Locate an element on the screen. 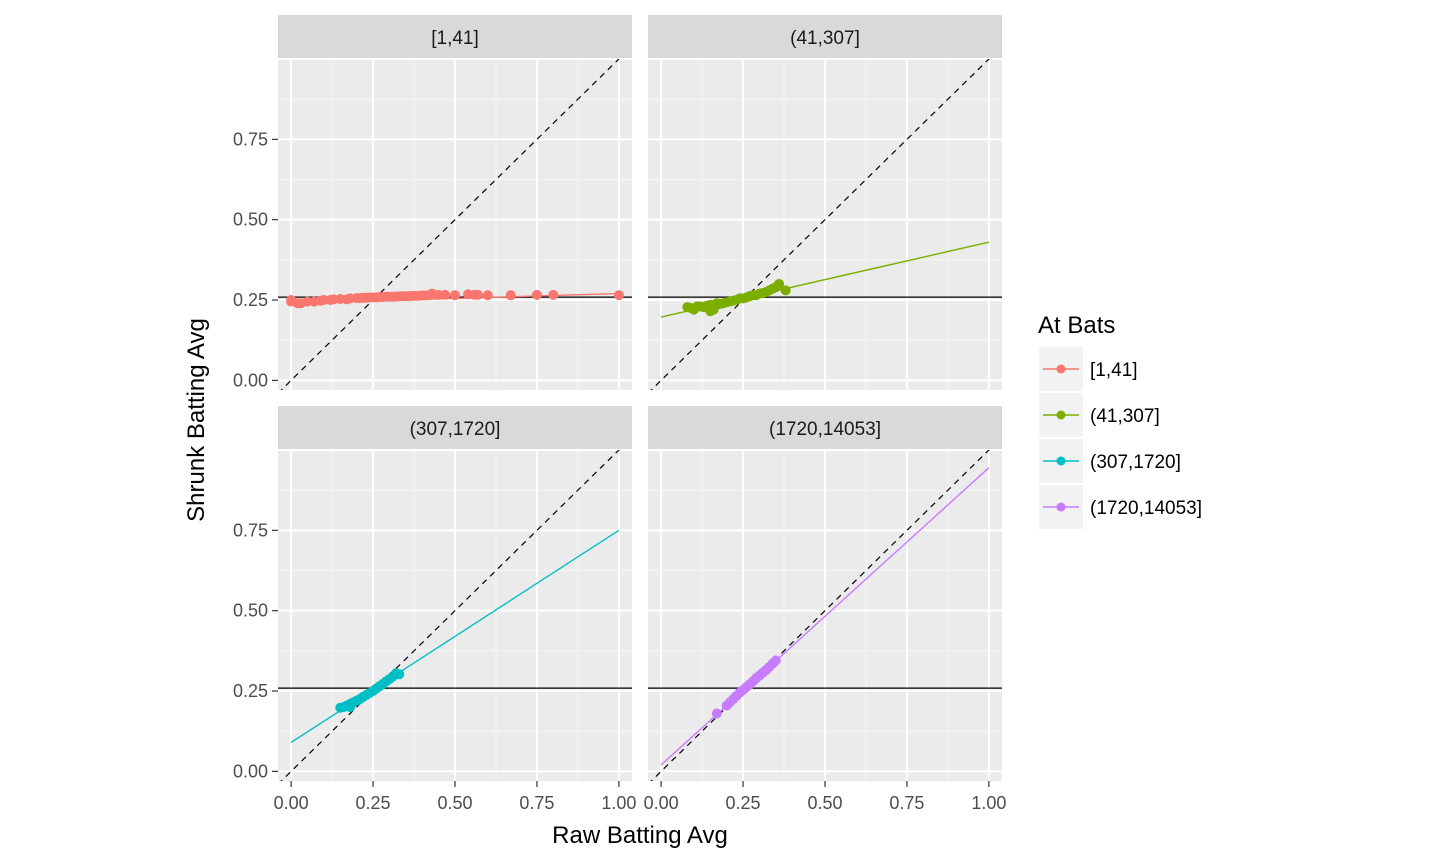 Image resolution: width=1440 pixels, height=864 pixels. panel-4: (1720,14053] is located at coordinates (825, 593).